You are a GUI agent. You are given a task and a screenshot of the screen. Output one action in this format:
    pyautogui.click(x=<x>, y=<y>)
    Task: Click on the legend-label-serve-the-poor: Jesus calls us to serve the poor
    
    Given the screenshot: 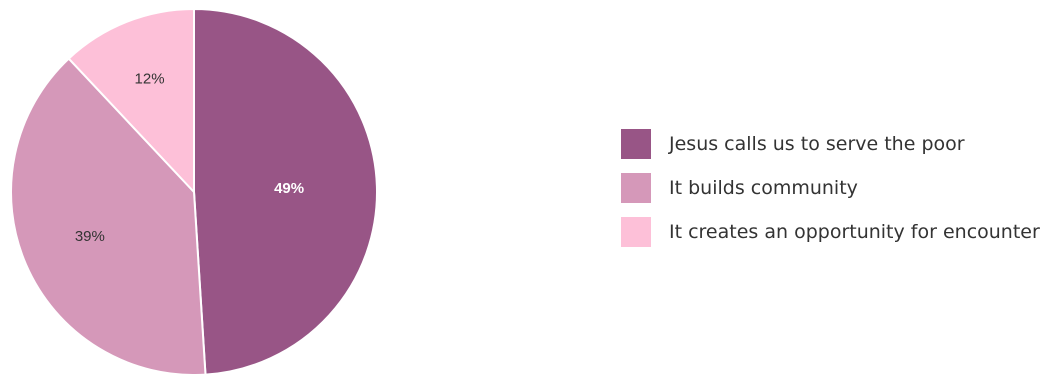 What is the action you would take?
    pyautogui.click(x=817, y=144)
    